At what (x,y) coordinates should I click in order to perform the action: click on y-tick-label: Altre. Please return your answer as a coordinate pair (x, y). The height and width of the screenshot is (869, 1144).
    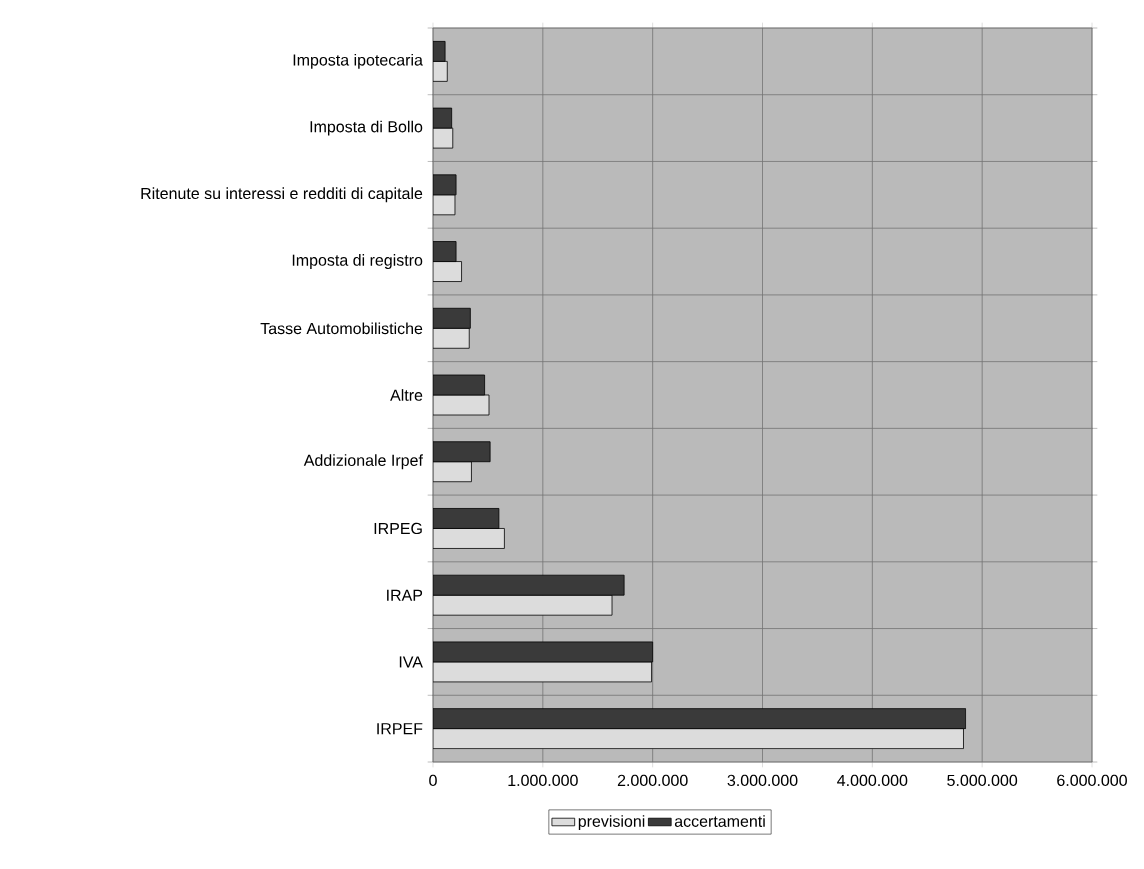
    Looking at the image, I should click on (406, 395).